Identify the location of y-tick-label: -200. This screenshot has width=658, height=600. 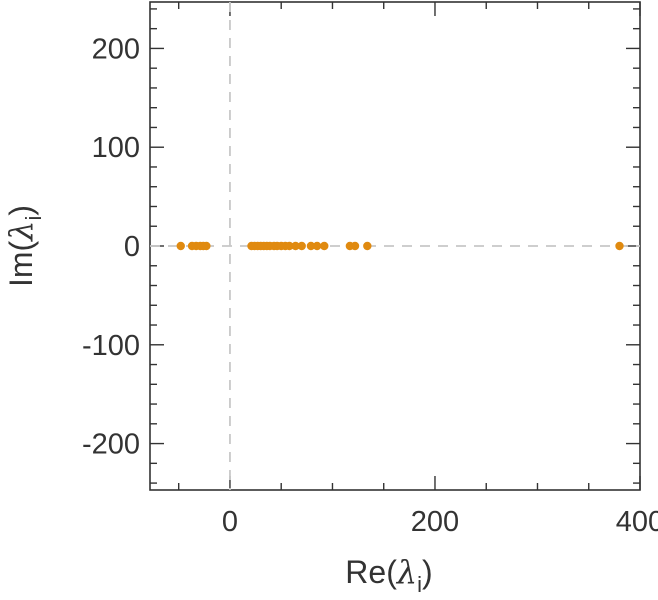
(111, 445).